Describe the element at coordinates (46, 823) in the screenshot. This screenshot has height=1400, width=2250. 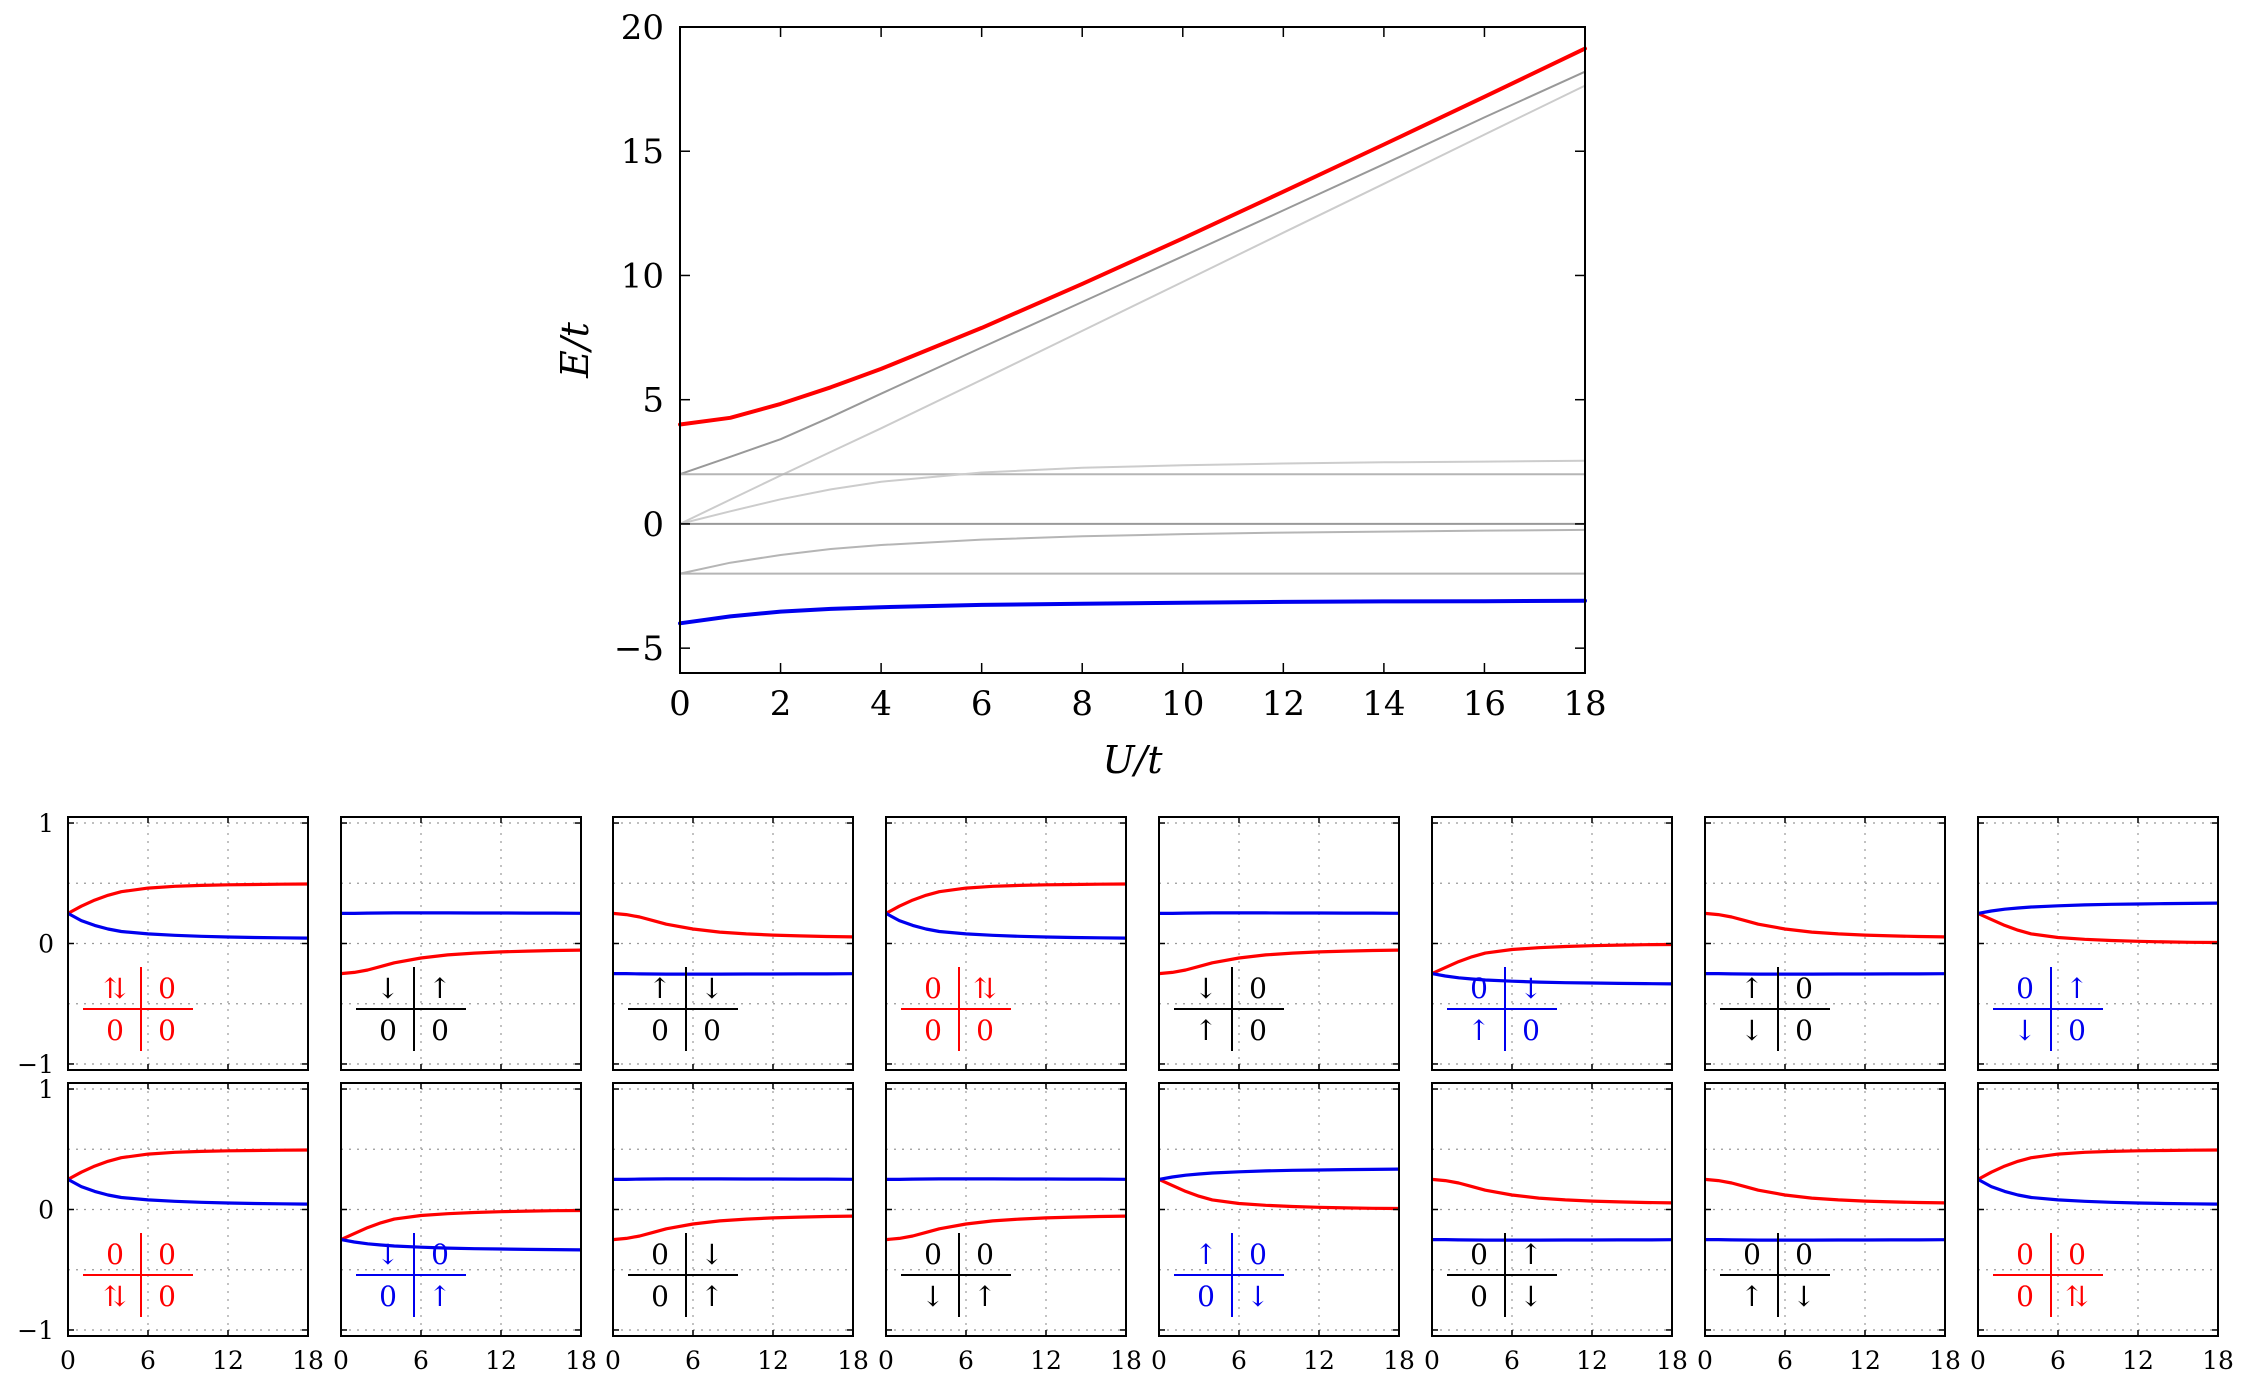
I see `y-tick-label: 1` at that location.